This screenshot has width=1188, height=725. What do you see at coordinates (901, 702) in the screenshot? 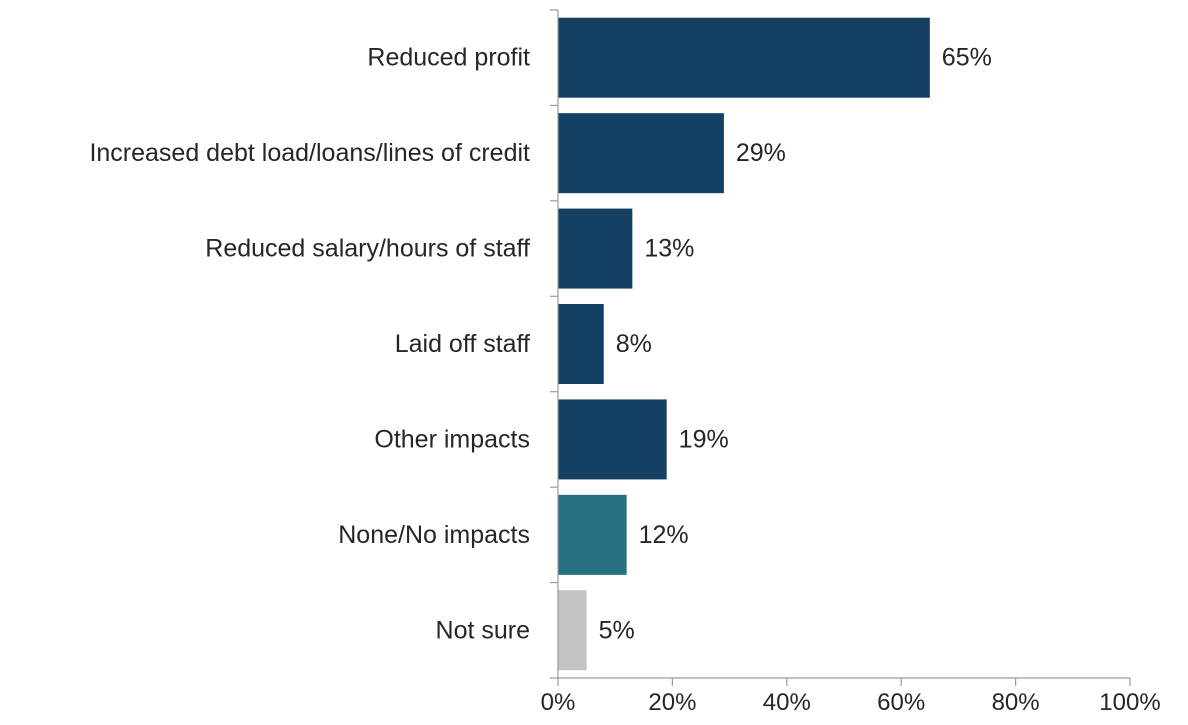
I see `x-tick-label: 60%` at bounding box center [901, 702].